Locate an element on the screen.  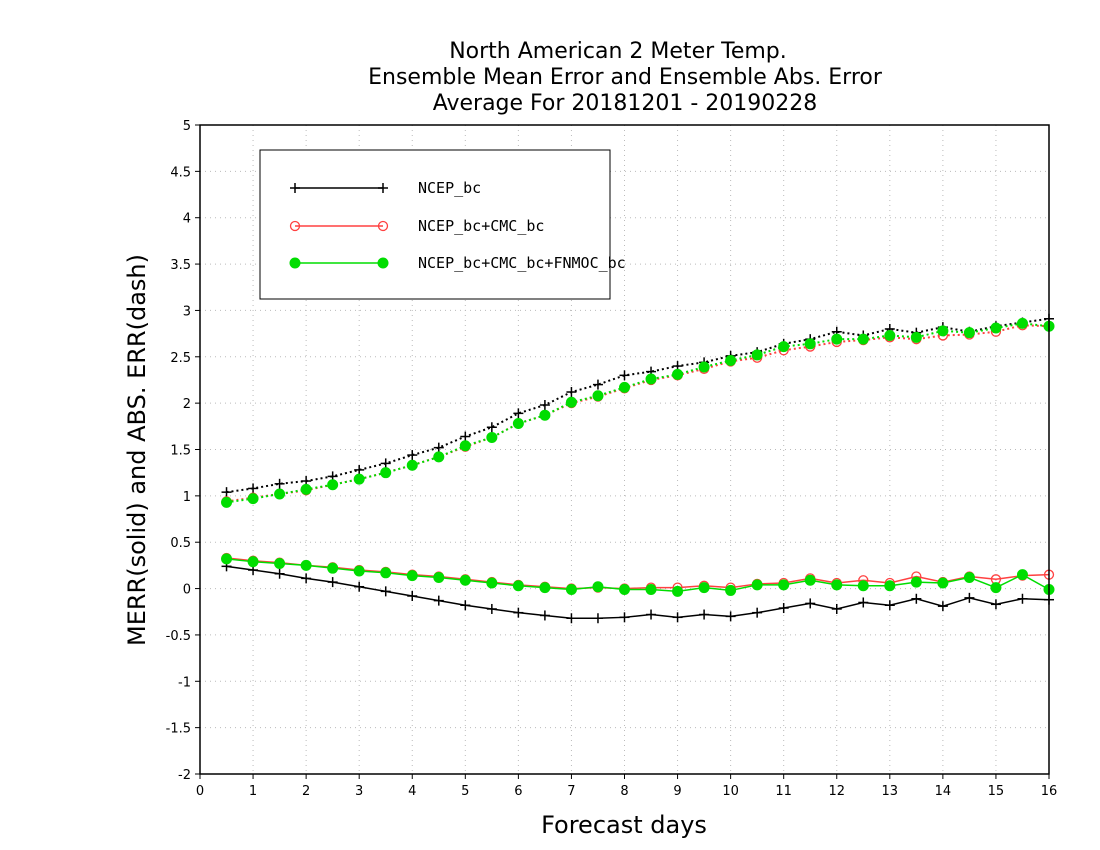
legend-entry-2: NCEP_bc+CMC_bc+FNMOC_bc is located at coordinates (457, 263).